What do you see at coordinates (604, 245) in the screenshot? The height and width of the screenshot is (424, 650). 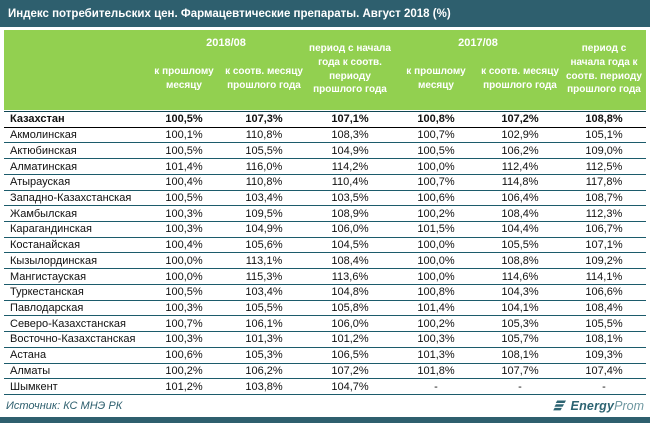 I see `value-cell-2017-period: 107,1%` at bounding box center [604, 245].